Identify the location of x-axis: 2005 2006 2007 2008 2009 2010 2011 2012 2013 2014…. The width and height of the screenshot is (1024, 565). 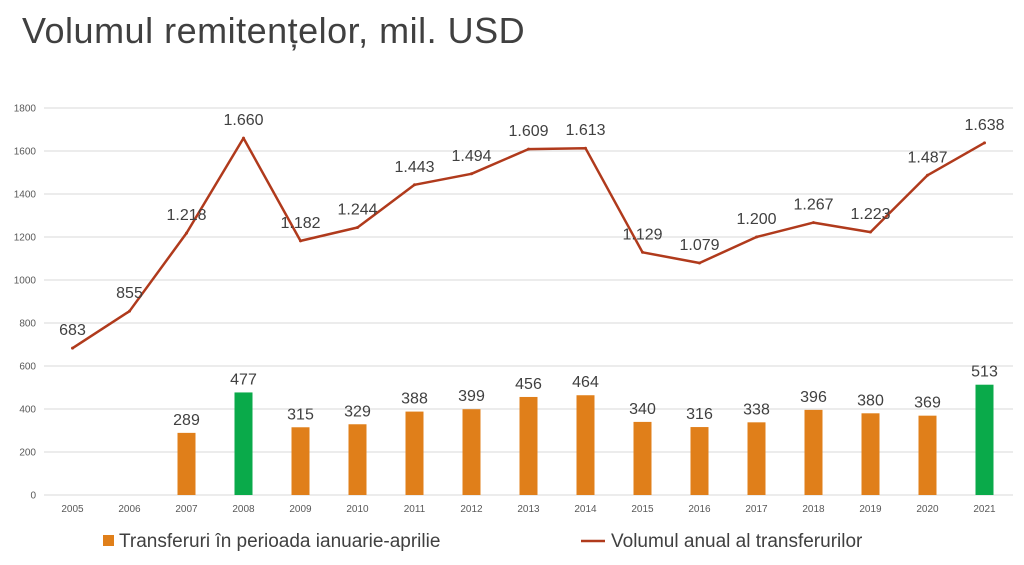
(528, 509).